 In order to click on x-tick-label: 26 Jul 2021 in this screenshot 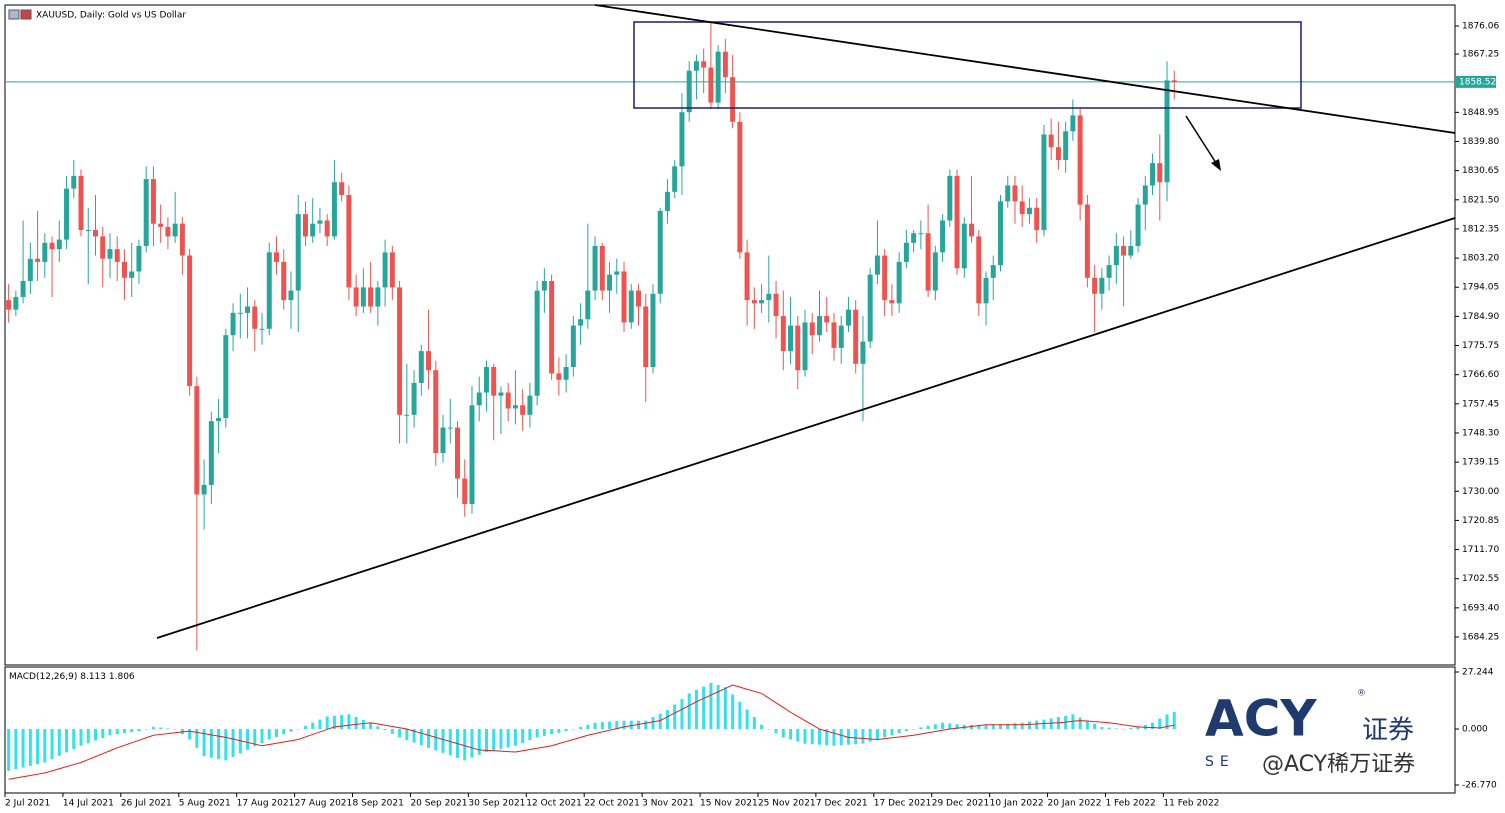, I will do `click(146, 804)`.